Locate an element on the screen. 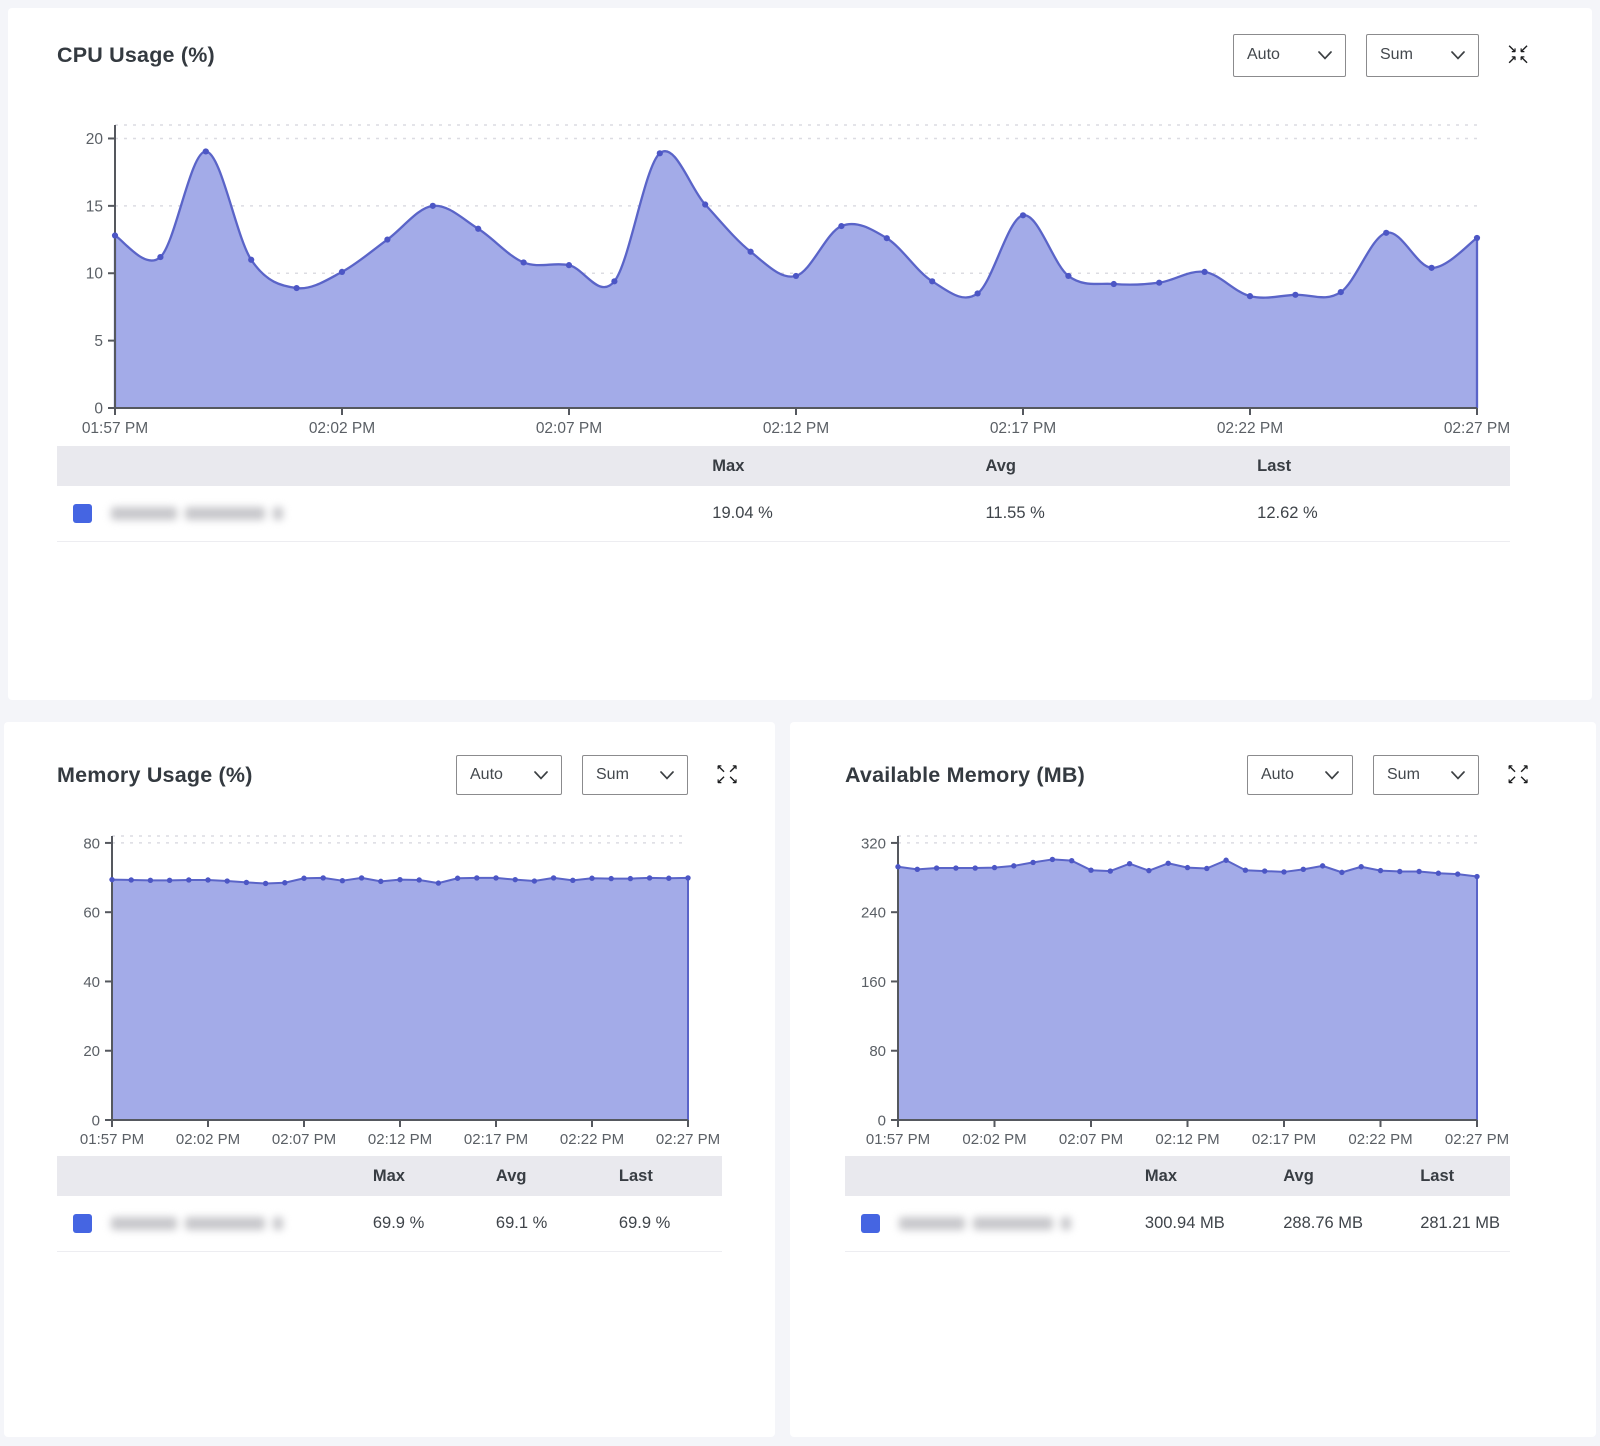 This screenshot has height=1446, width=1600. stat-last: 281.21 MB is located at coordinates (1465, 1224).